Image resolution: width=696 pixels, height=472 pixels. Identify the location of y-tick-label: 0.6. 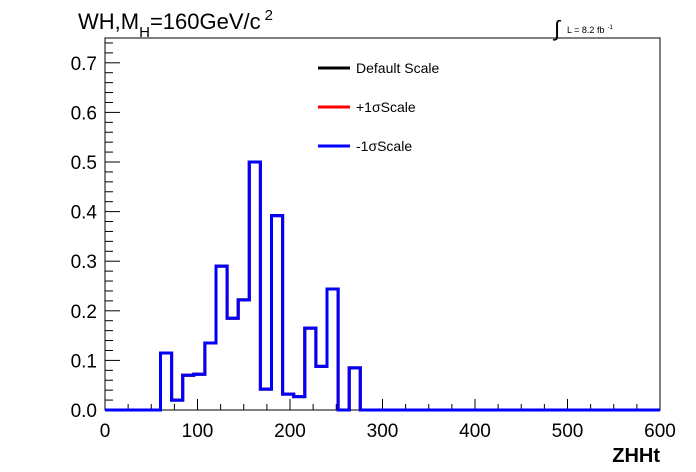
(84, 113).